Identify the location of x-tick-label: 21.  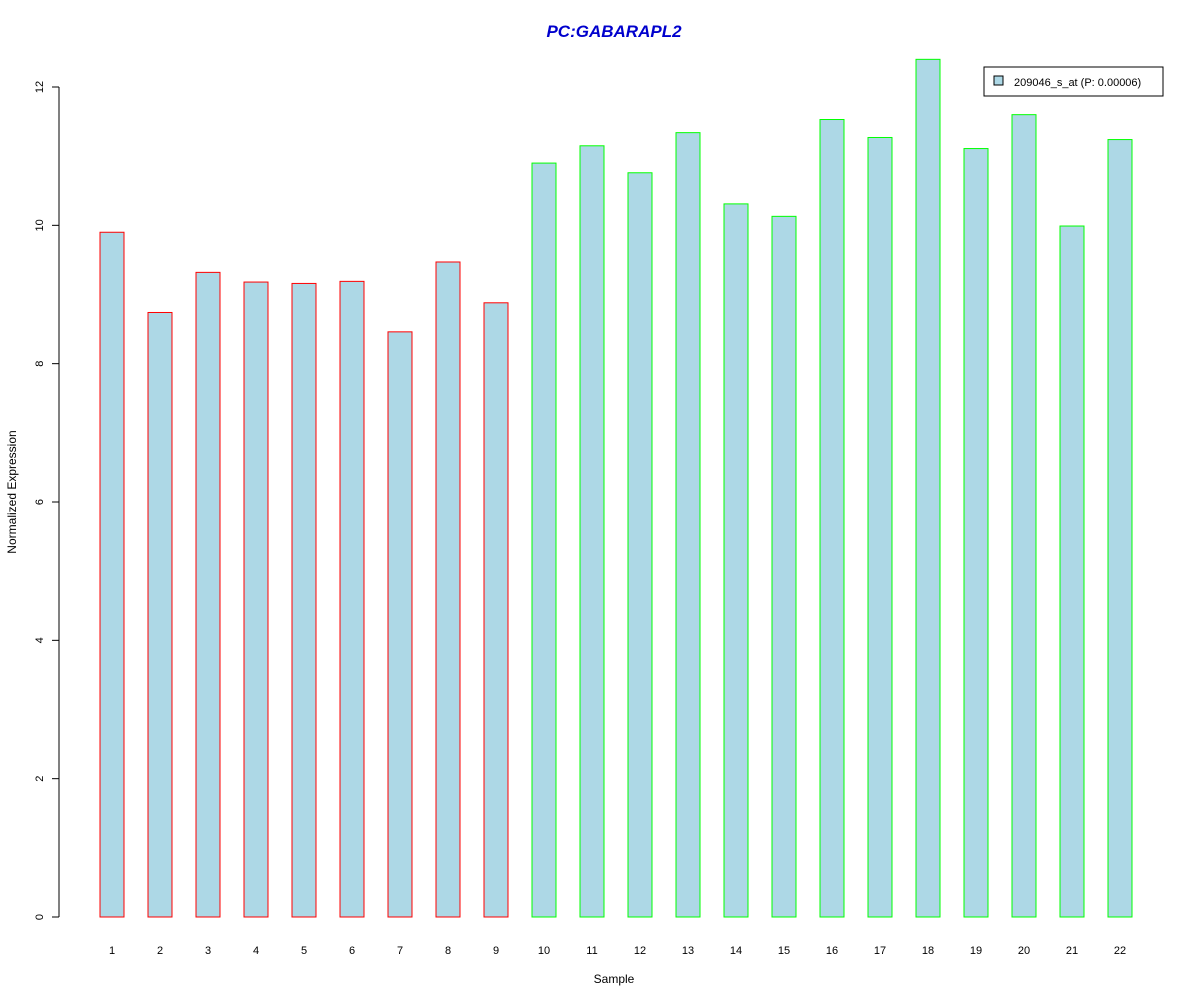
(1072, 951).